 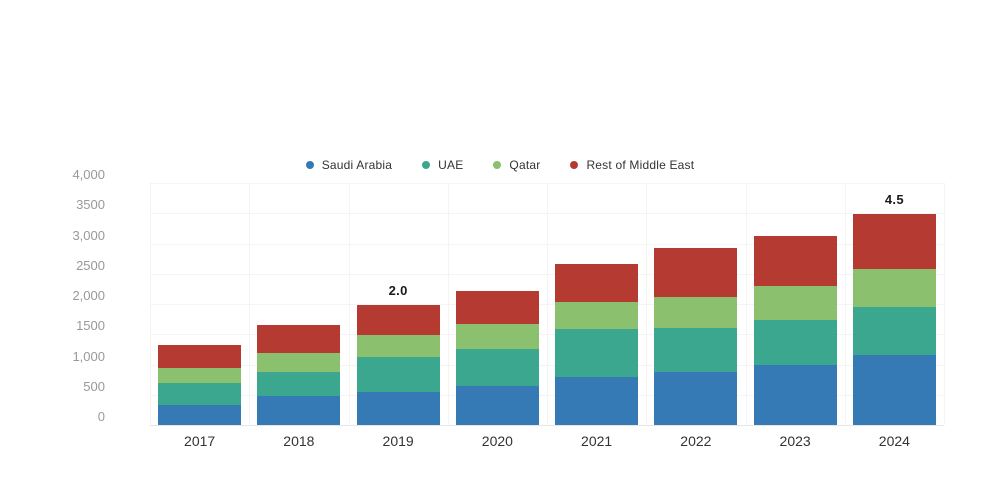 What do you see at coordinates (894, 288) in the screenshot?
I see `bar-segment-qatar-2024` at bounding box center [894, 288].